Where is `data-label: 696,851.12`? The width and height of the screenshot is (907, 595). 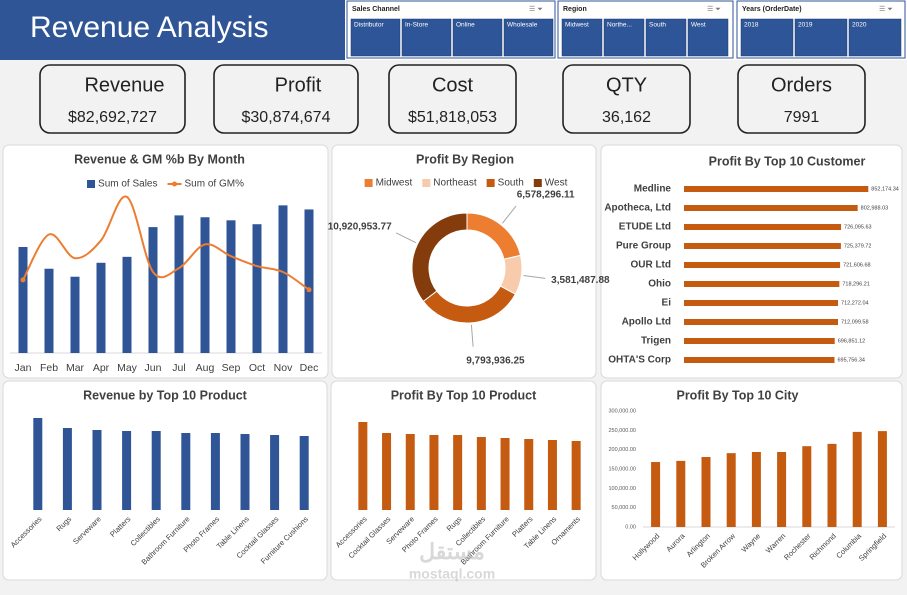
data-label: 696,851.12 is located at coordinates (852, 341).